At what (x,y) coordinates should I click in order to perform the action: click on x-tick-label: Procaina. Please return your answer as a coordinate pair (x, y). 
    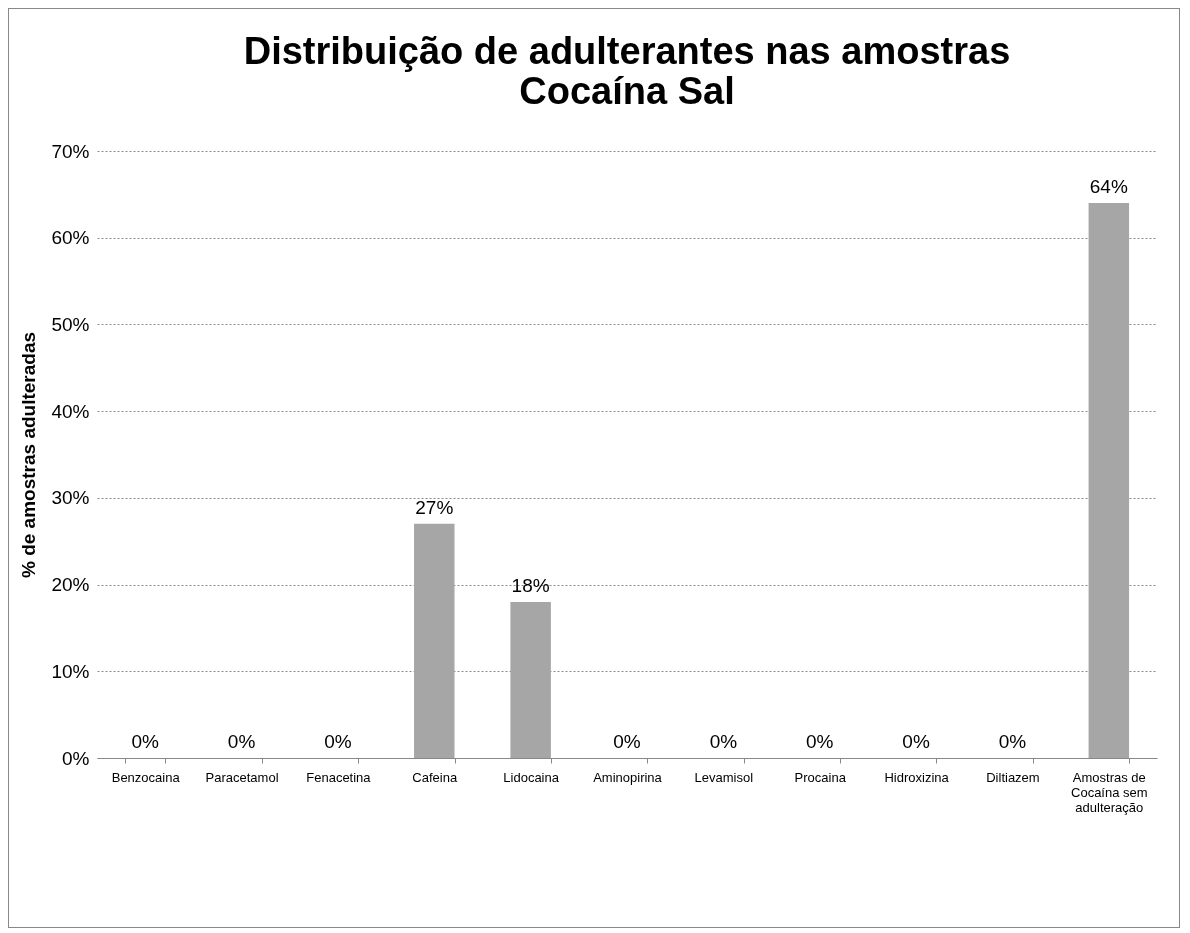
    Looking at the image, I should click on (820, 777).